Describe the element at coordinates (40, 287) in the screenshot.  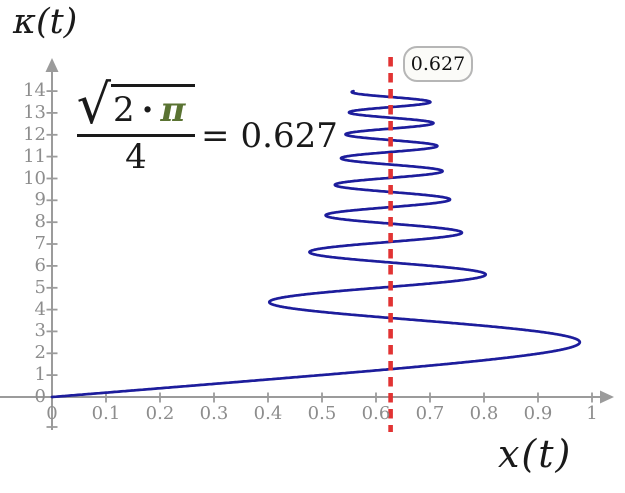
I see `y-tick-label: 5` at that location.